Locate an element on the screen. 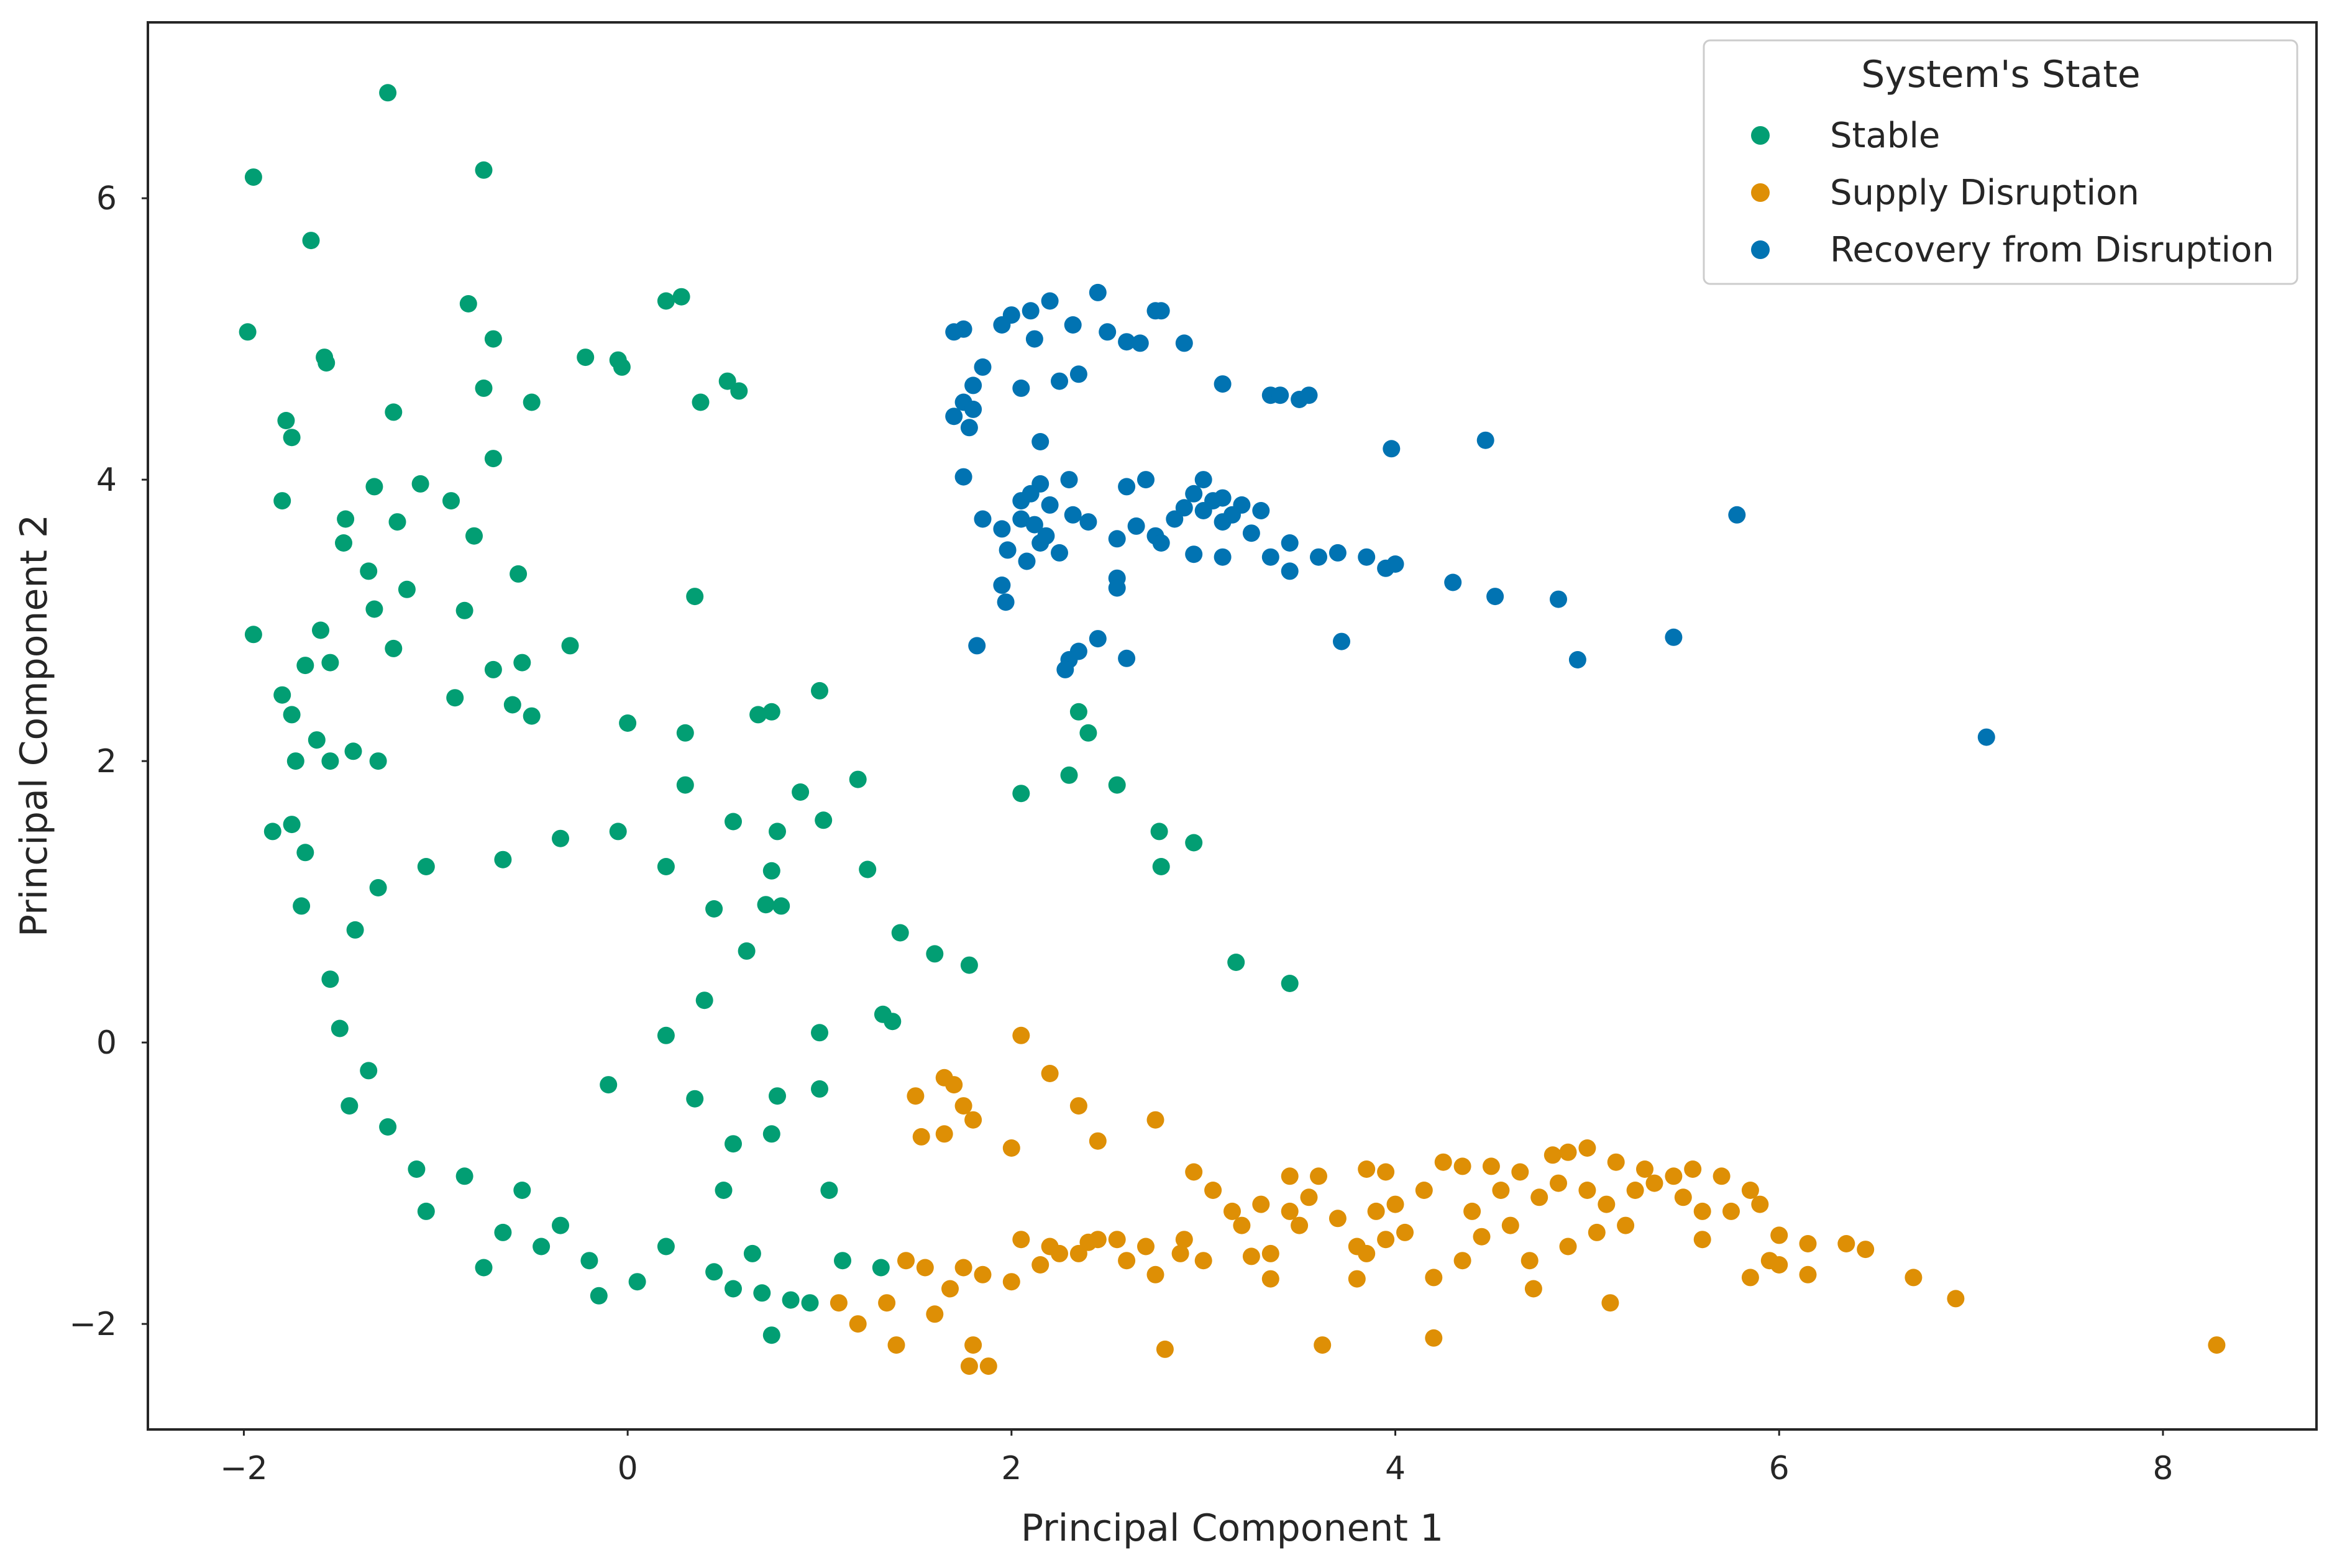  legend-marker-stable is located at coordinates (1760, 135).